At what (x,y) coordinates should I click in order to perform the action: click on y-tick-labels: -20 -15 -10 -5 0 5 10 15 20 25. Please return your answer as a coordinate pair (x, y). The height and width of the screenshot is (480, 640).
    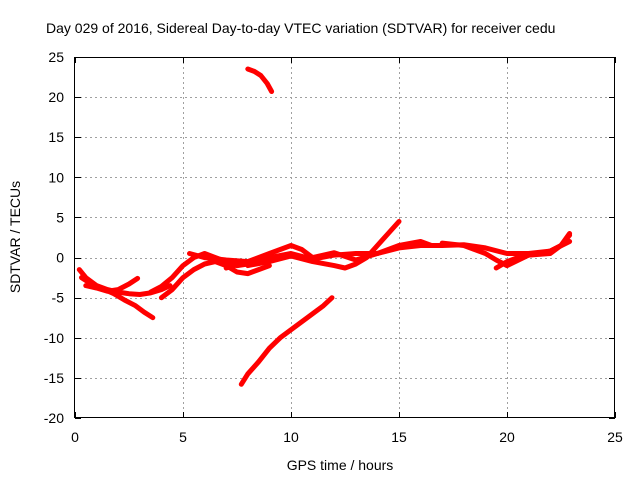
    Looking at the image, I should click on (54, 237).